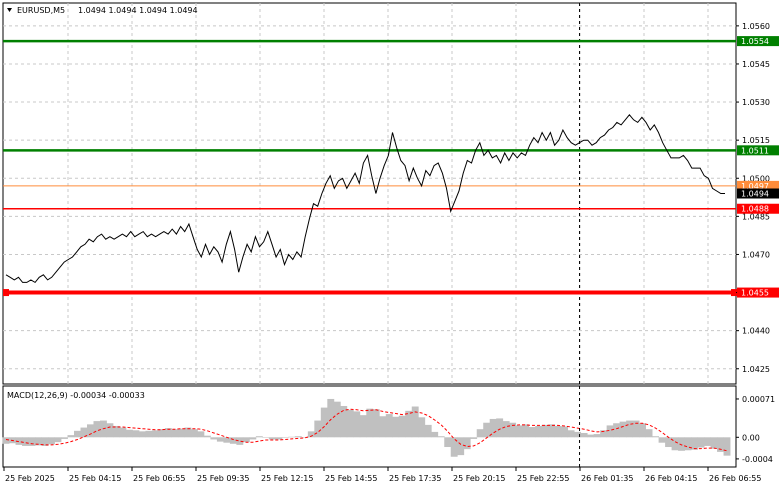 The width and height of the screenshot is (781, 489). Describe the element at coordinates (756, 216) in the screenshot. I see `price-tick-label: 1.0485` at that location.